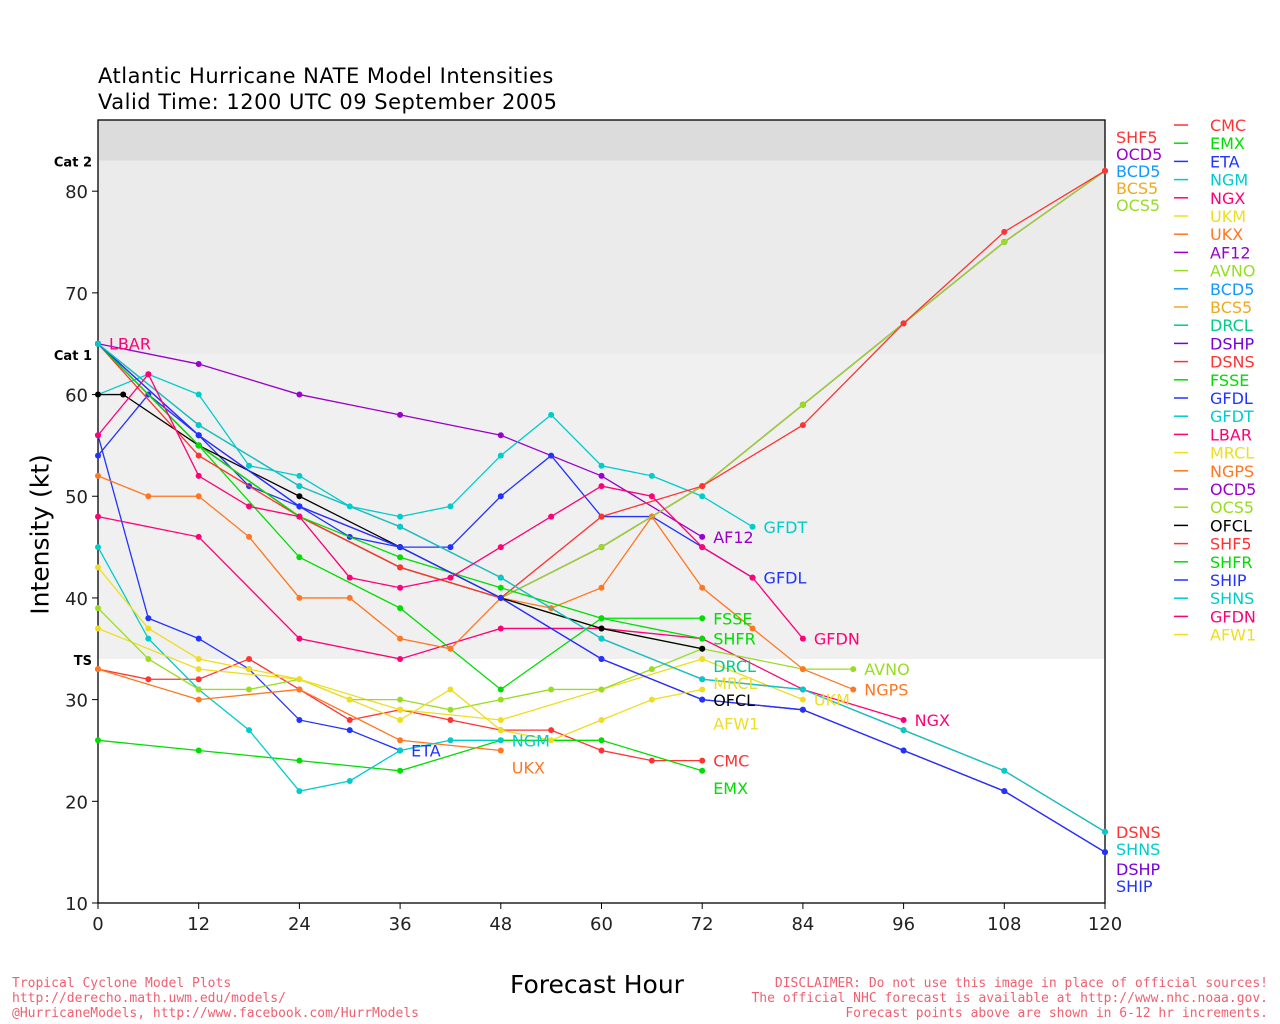 The height and width of the screenshot is (1024, 1280). I want to click on x-tick-label: 36, so click(400, 924).